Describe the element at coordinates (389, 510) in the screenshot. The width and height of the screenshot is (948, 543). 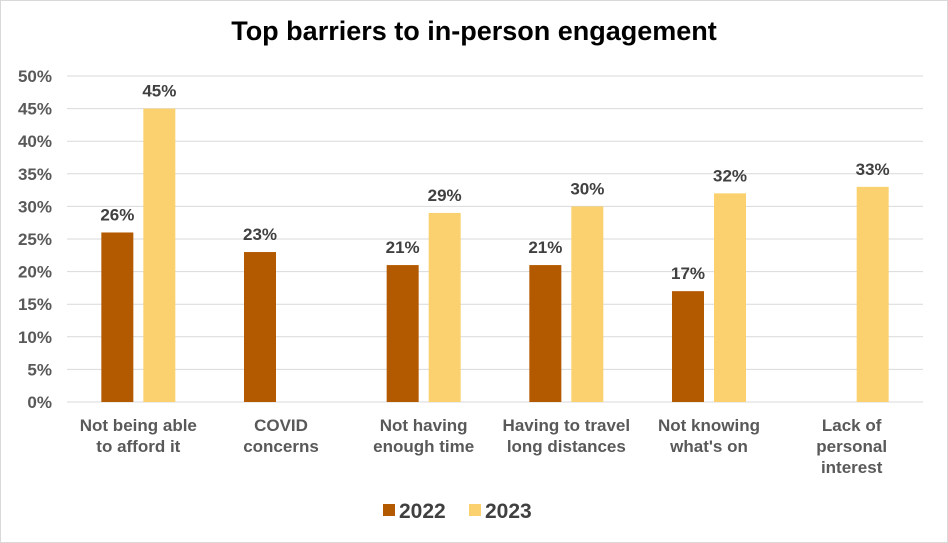
I see `legend-swatch-2022` at that location.